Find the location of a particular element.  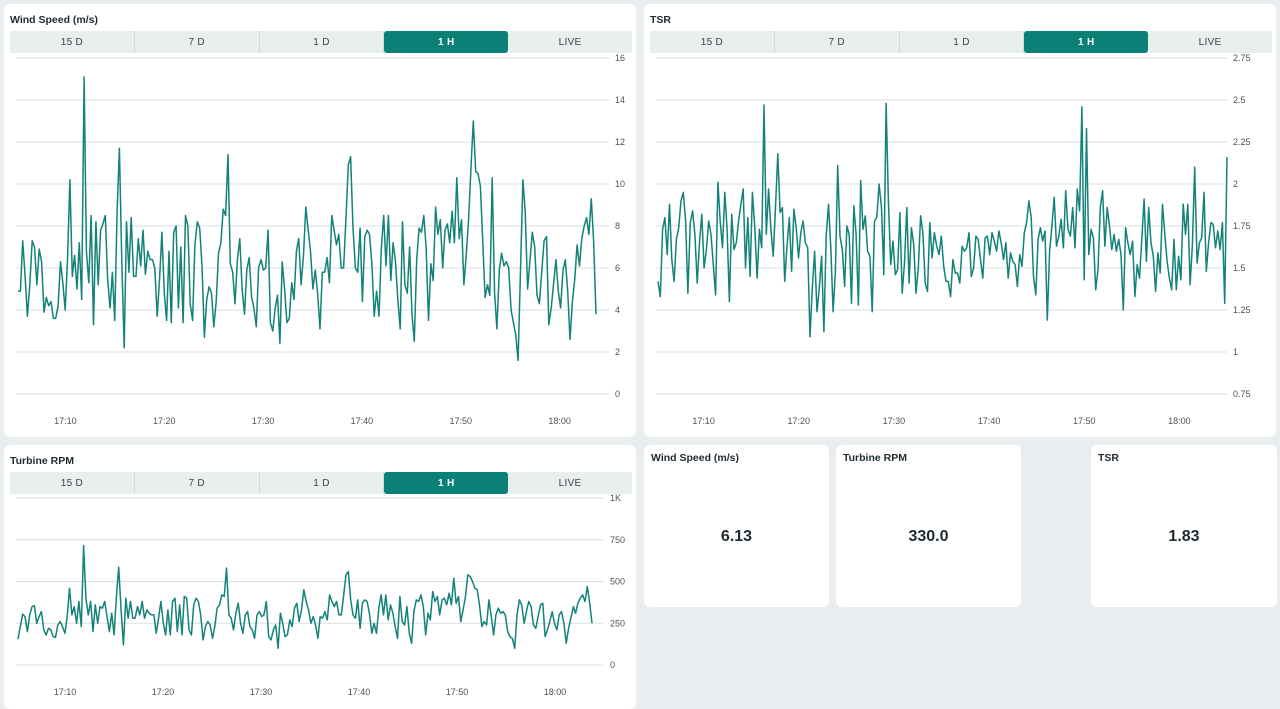

wind-speed-metric-card: Wind Speed (m/s) 6.13 is located at coordinates (736, 526).